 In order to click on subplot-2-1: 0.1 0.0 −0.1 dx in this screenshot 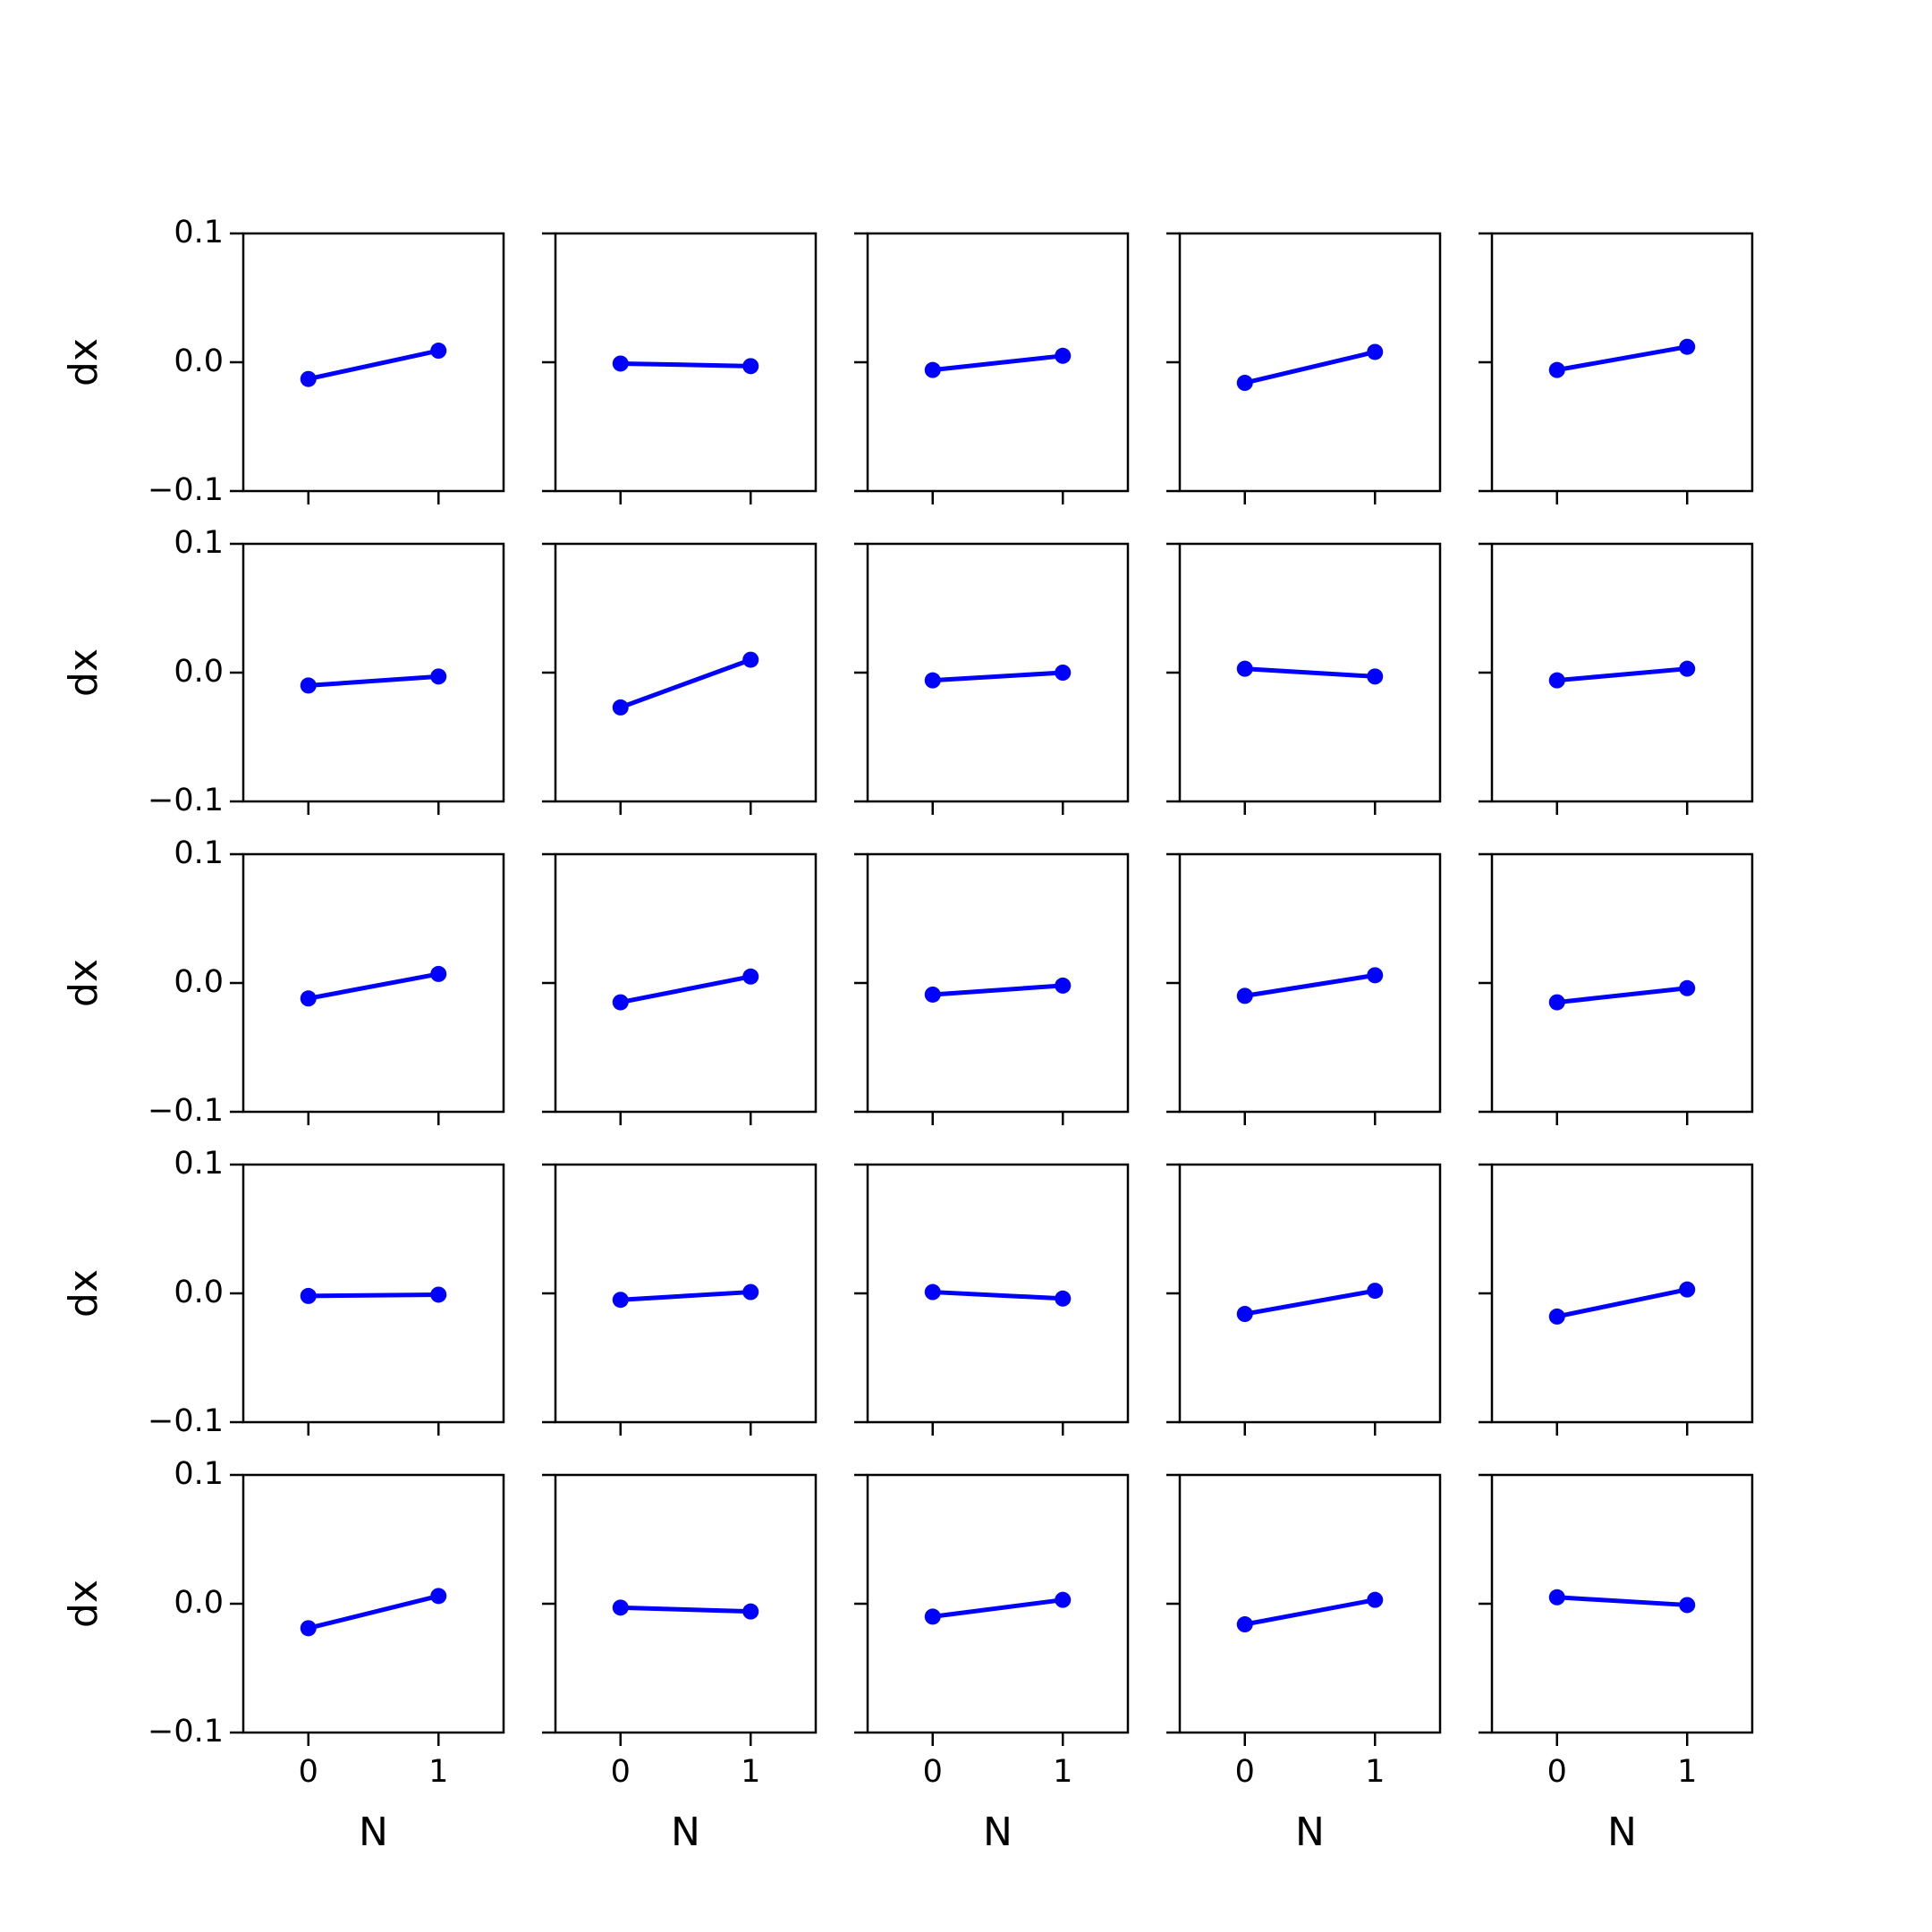, I will do `click(283, 671)`.